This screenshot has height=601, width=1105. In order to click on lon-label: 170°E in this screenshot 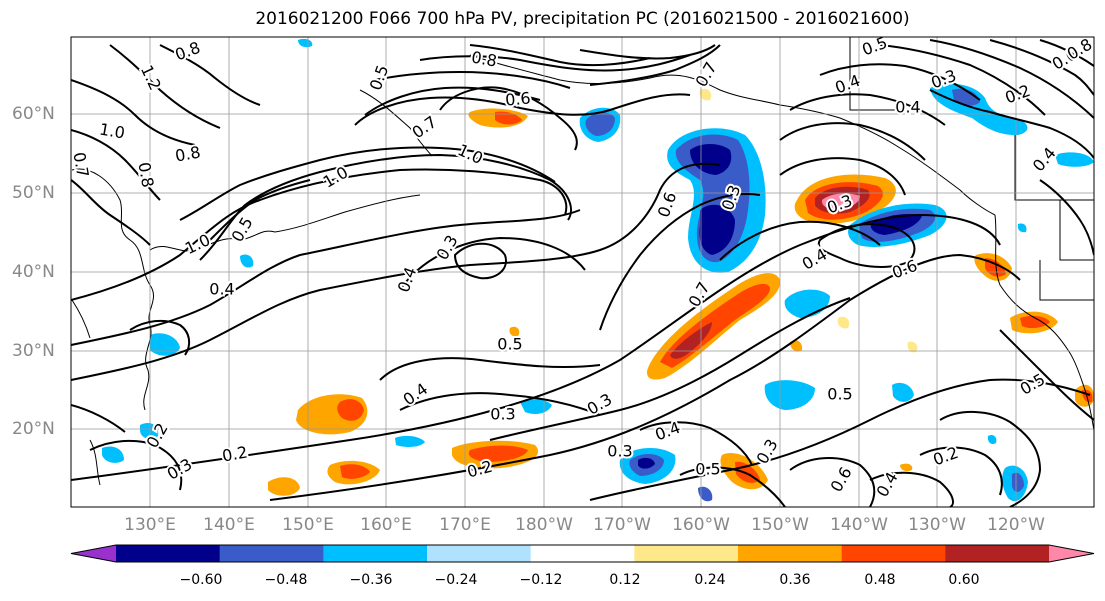, I will do `click(465, 525)`.